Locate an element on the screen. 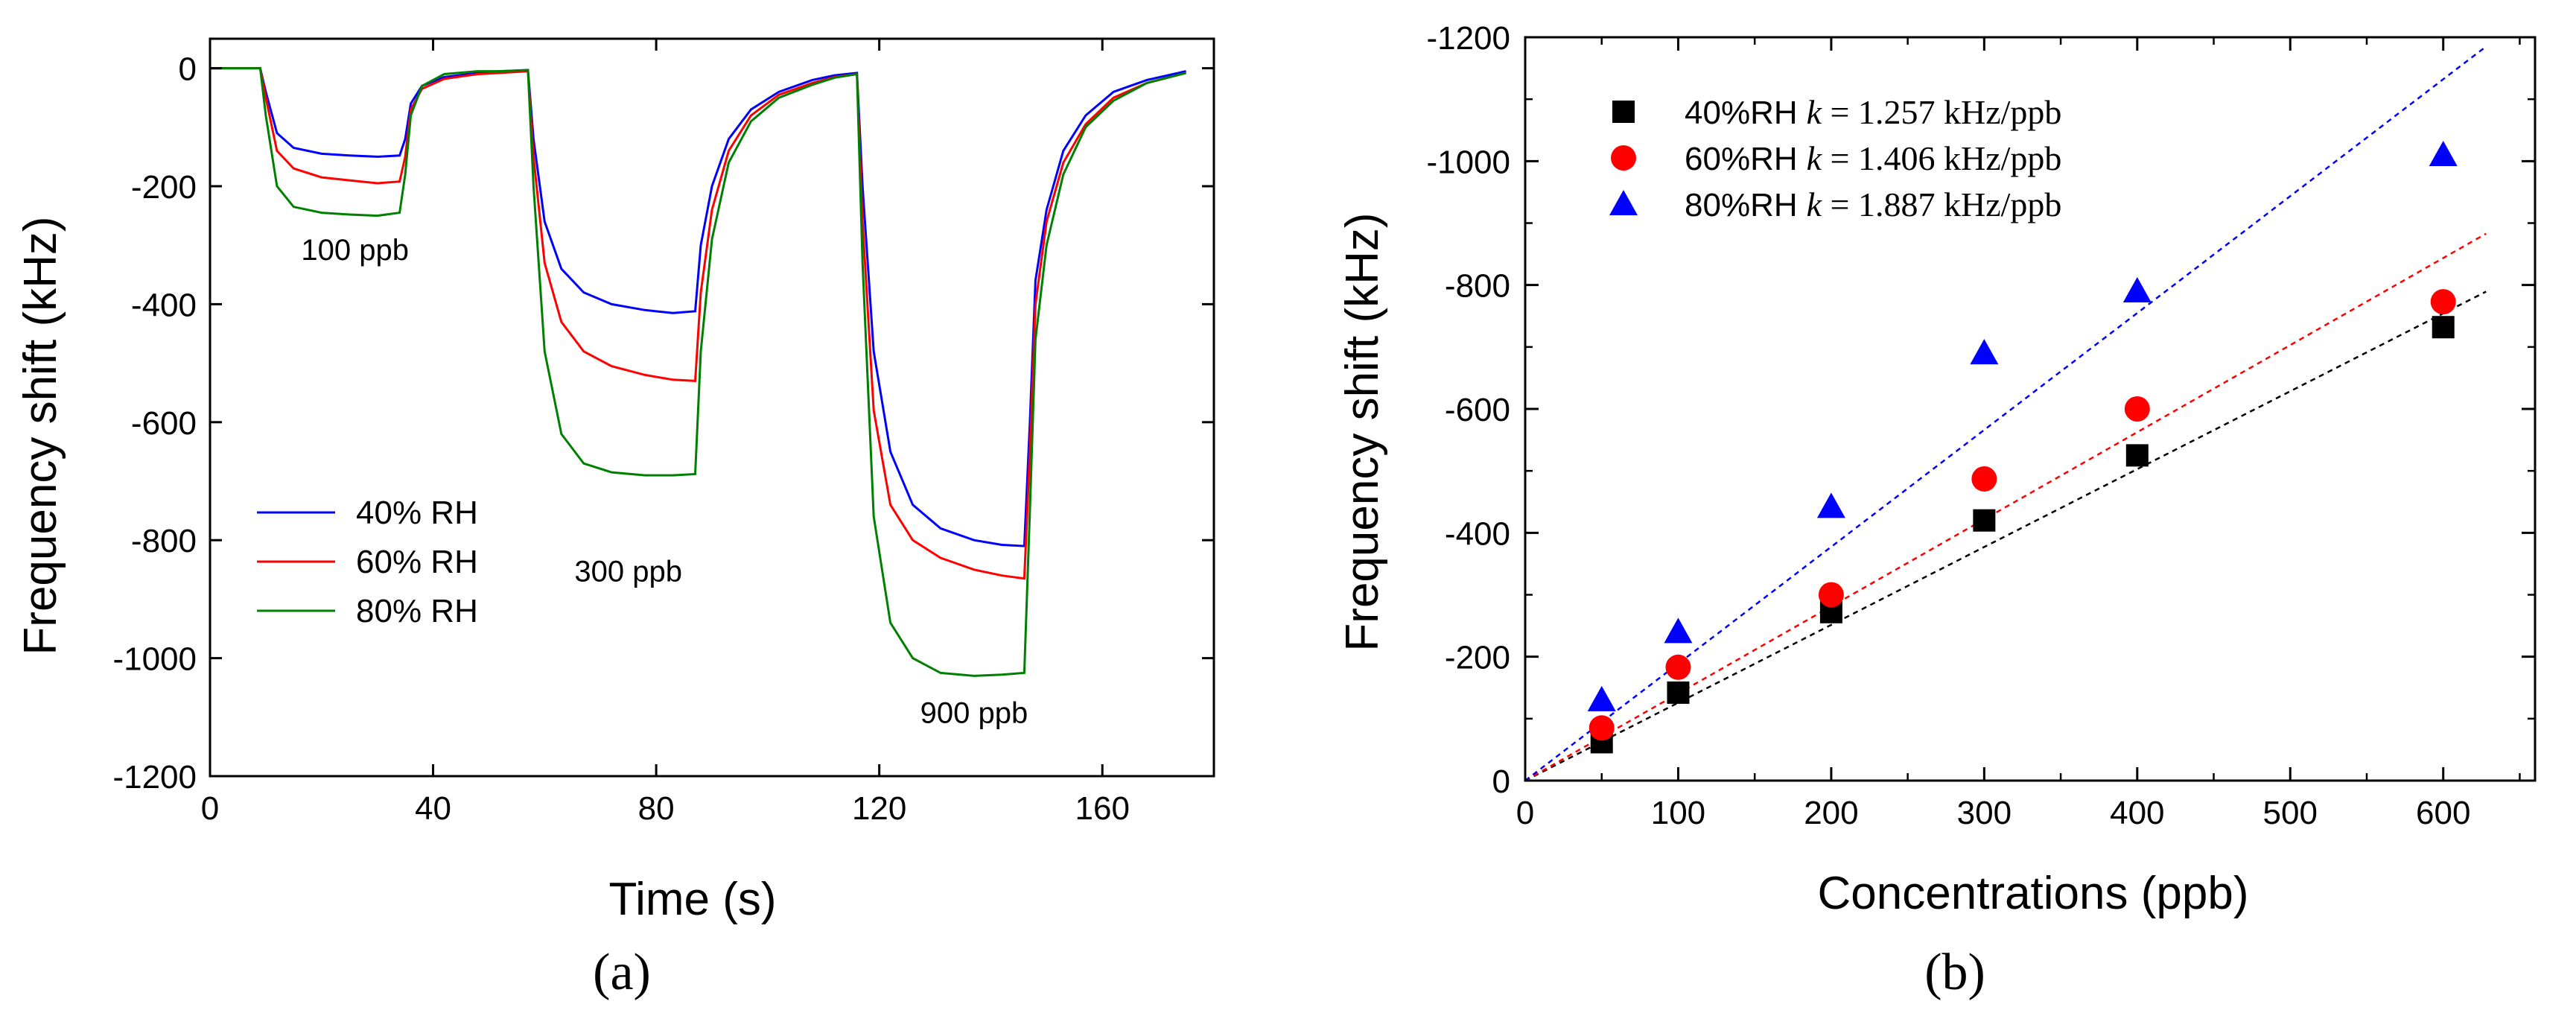 The image size is (2576, 1013). panel-a-legend: 40% RH 60% RH 80% RH is located at coordinates (367, 562).